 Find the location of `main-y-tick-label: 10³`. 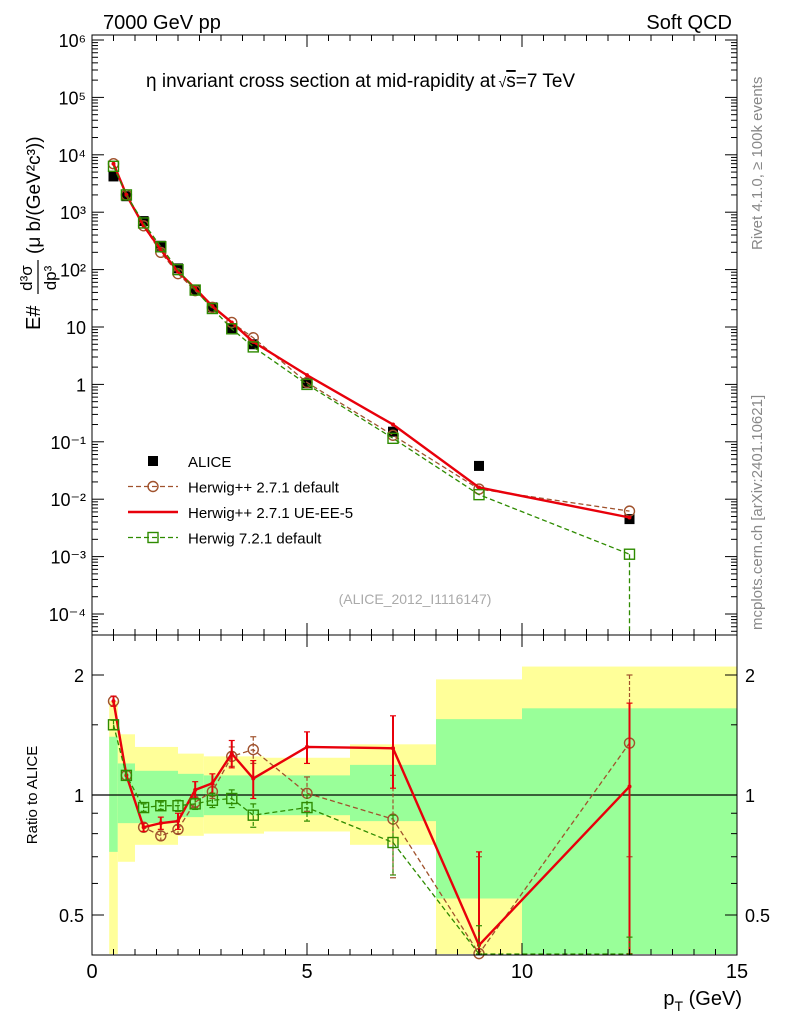

main-y-tick-label: 10³ is located at coordinates (73, 213).